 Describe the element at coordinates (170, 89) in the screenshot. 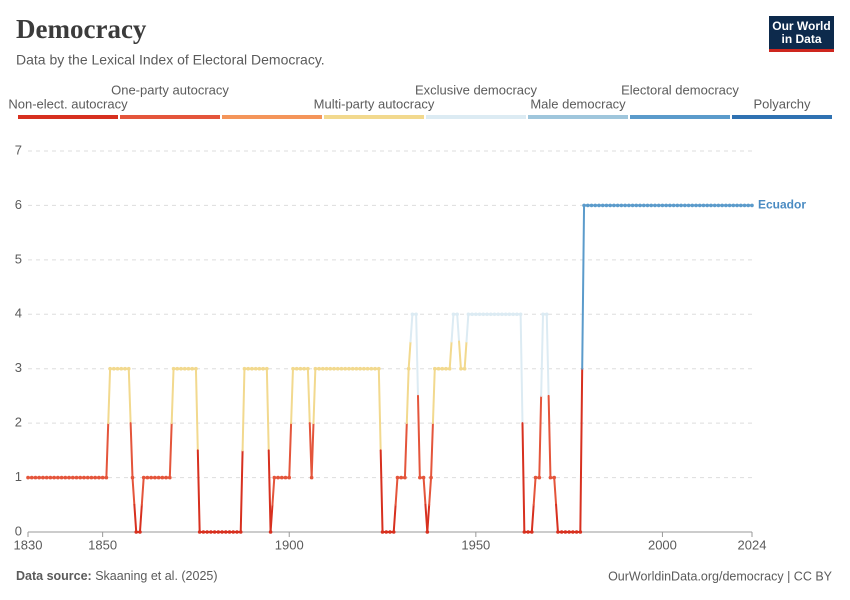

I see `legend-label: One-party autocracy` at that location.